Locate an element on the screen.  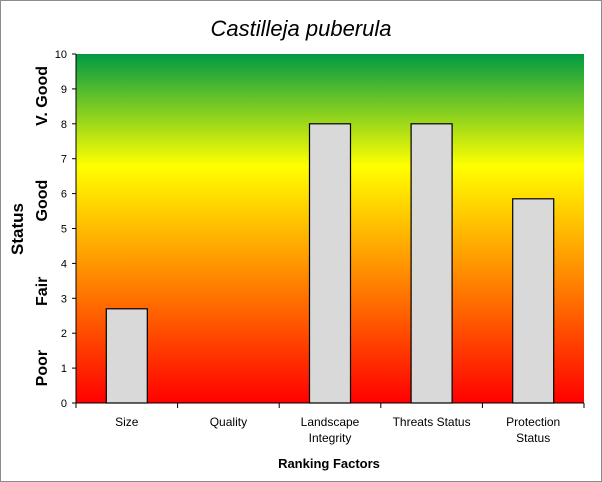
x-tick-label-size: Size is located at coordinates (127, 422).